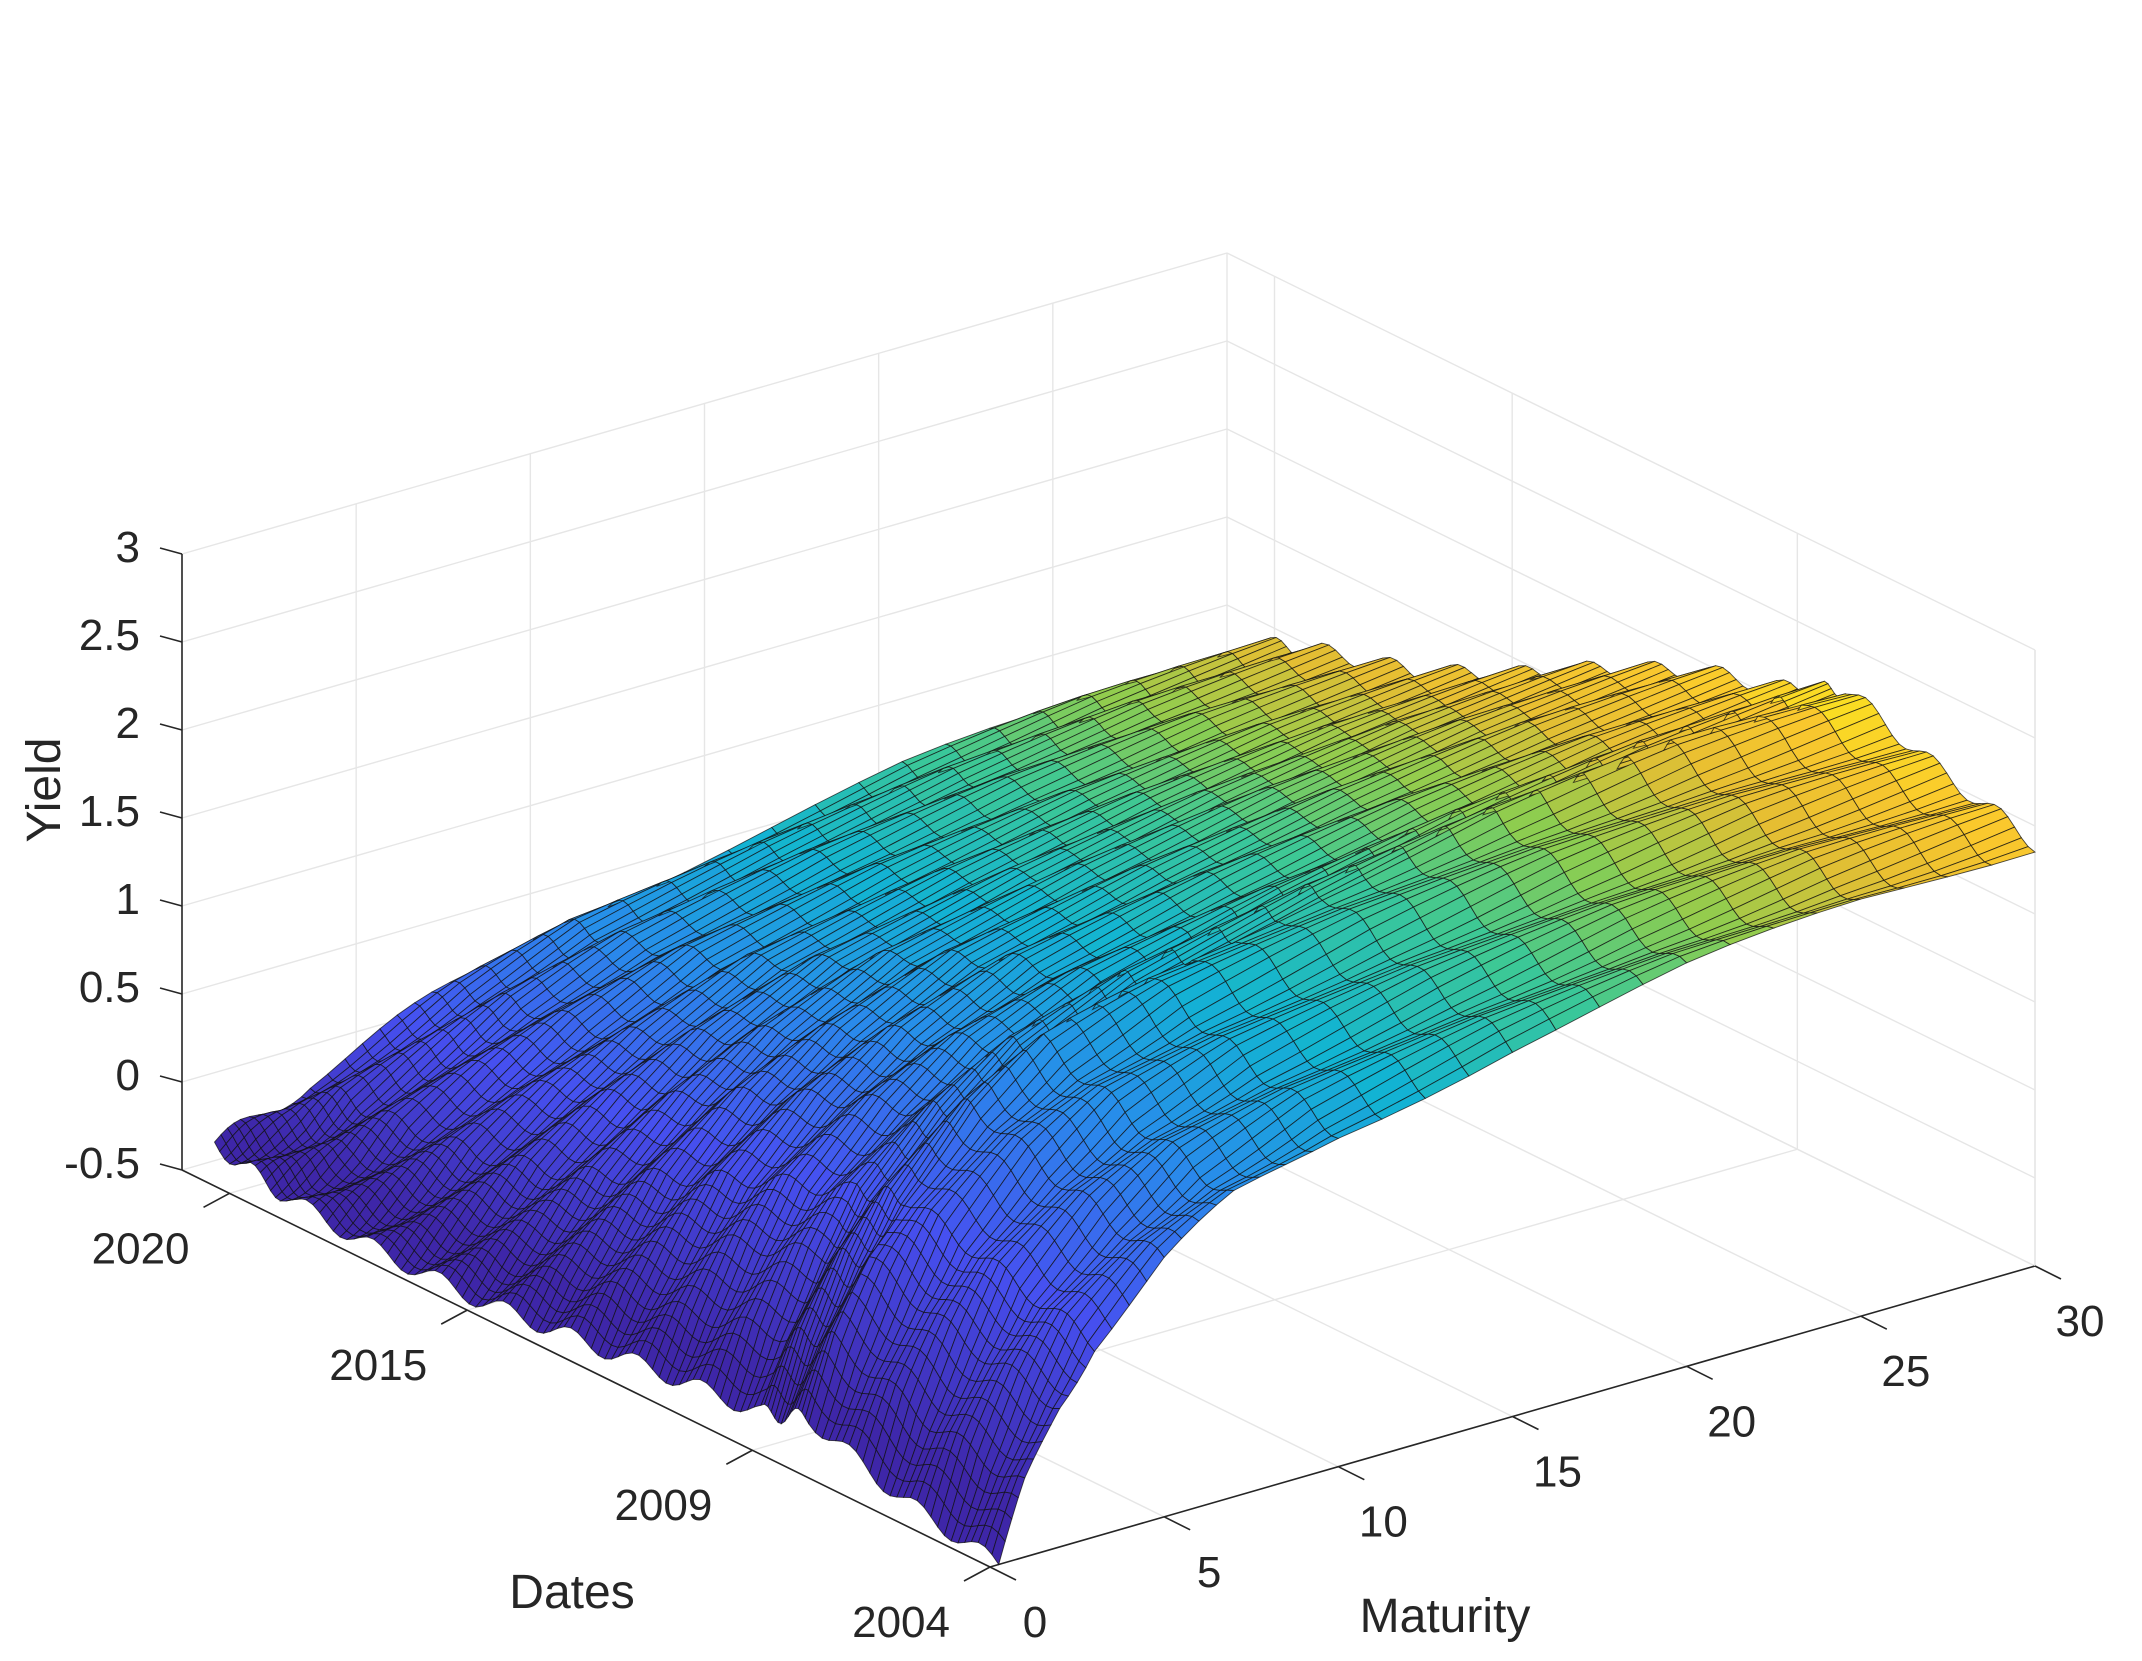 The height and width of the screenshot is (1661, 2142). Describe the element at coordinates (1631, 451) in the screenshot. I see `gridline-side-z` at that location.